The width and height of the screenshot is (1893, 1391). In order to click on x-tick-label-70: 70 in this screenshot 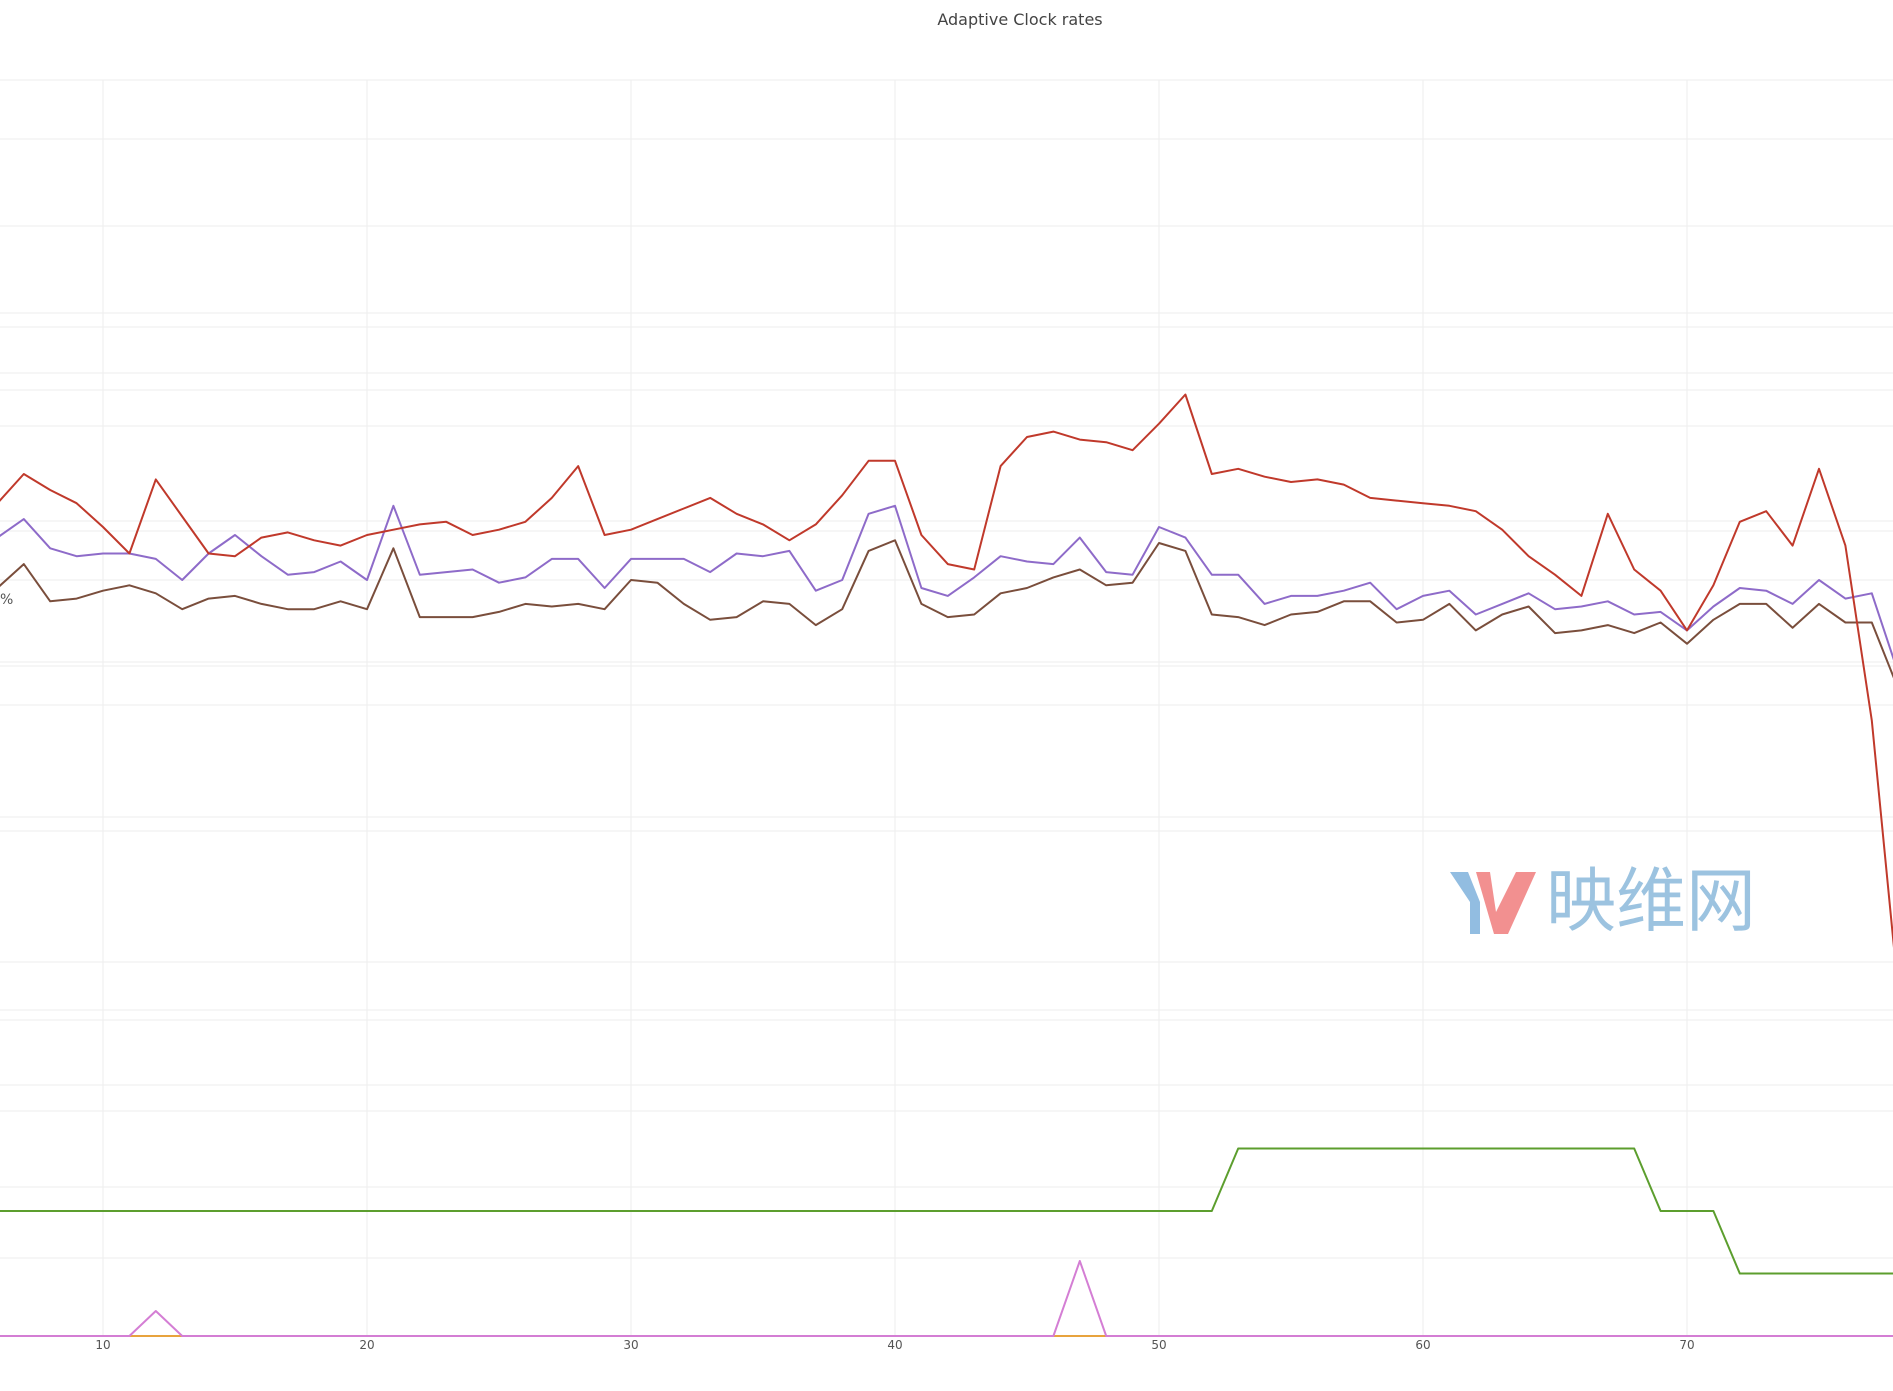, I will do `click(1686, 1345)`.